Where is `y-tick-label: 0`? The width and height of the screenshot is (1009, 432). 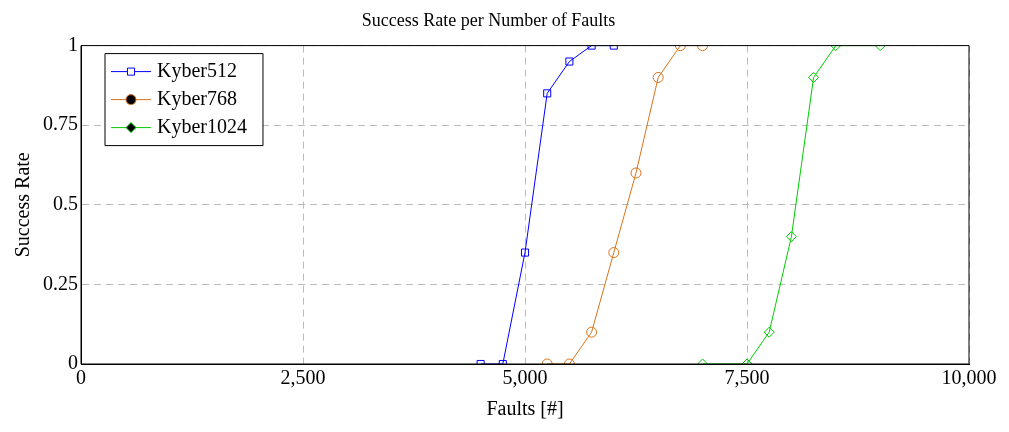
y-tick-label: 0 is located at coordinates (73, 362).